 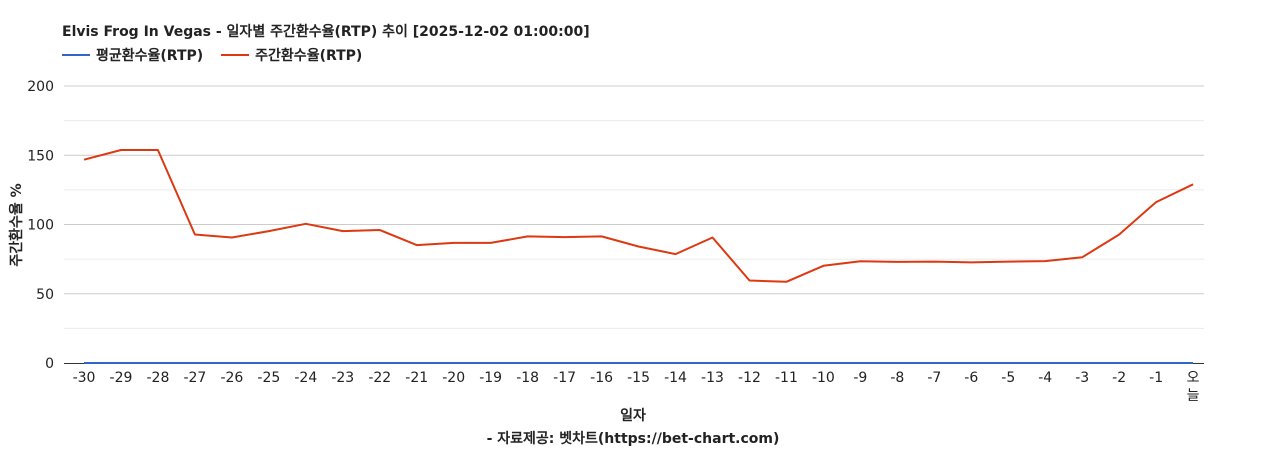 What do you see at coordinates (235, 55) in the screenshot?
I see `legend-swatch-weekly` at bounding box center [235, 55].